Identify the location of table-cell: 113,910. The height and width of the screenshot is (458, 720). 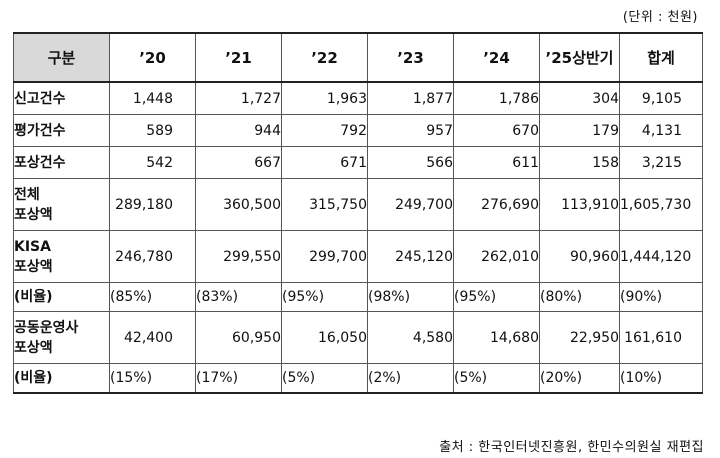
(579, 204).